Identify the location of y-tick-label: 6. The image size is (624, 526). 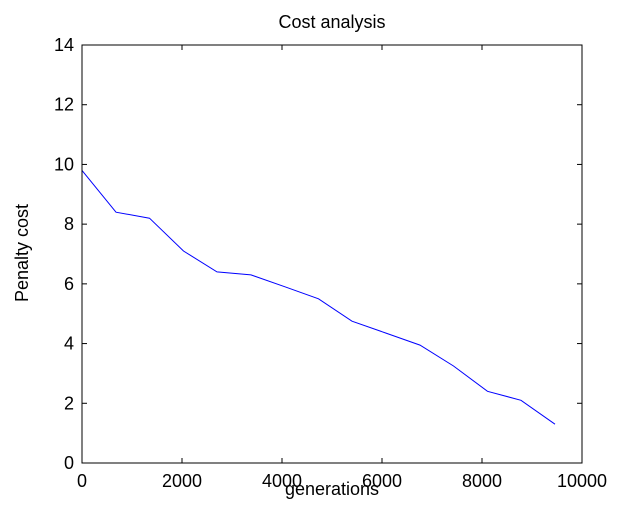
(69, 284).